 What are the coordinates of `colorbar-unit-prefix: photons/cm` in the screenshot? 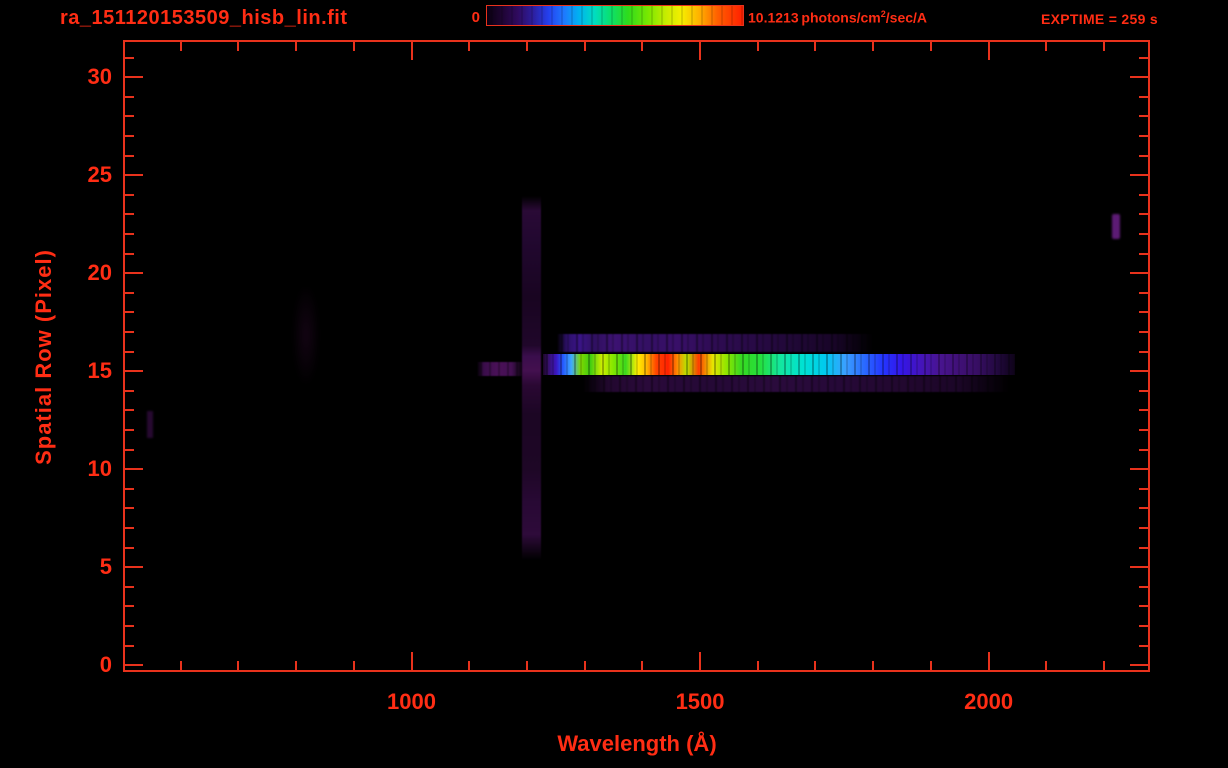 It's located at (841, 17).